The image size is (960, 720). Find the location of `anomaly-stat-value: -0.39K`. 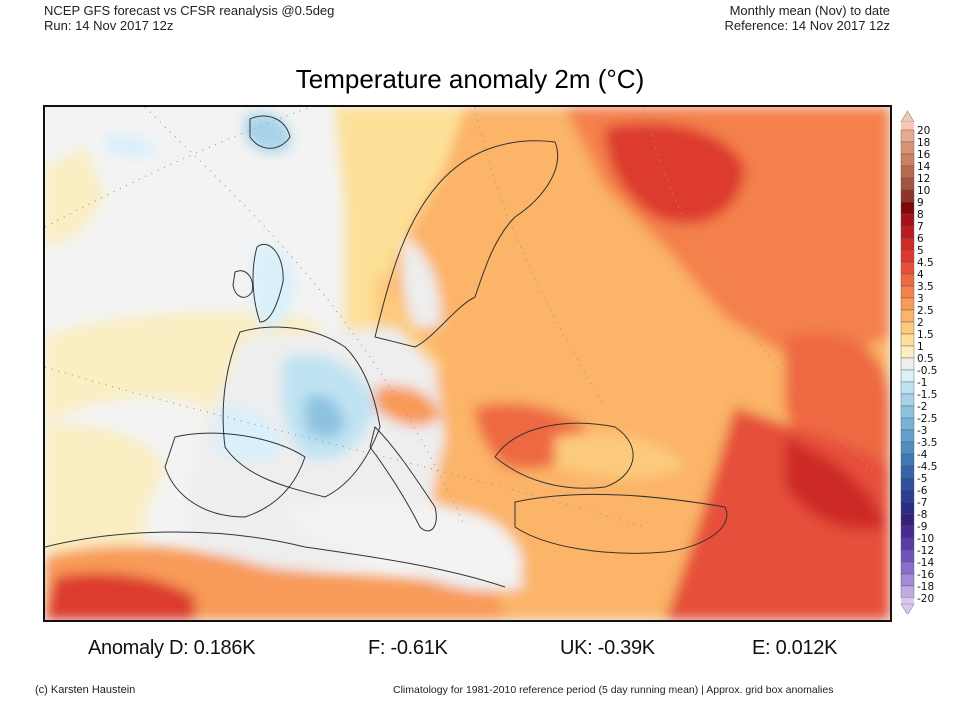

anomaly-stat-value: -0.39K is located at coordinates (626, 648).